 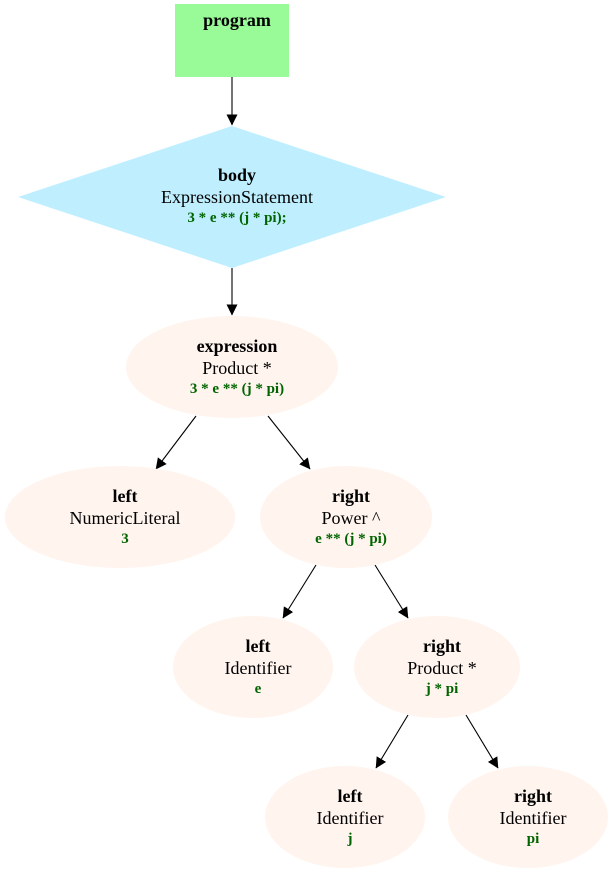 I want to click on node-program: program, so click(x=232, y=40).